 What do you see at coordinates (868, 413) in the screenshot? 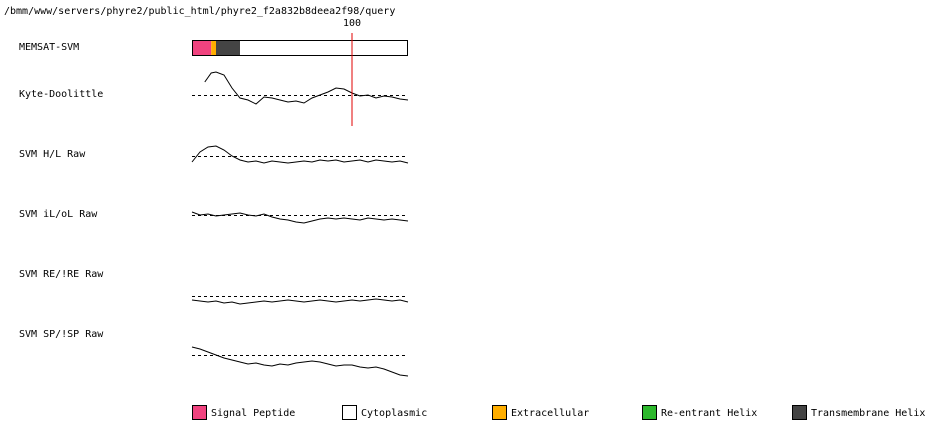
I see `legend-label: Transmembrane Helix` at bounding box center [868, 413].